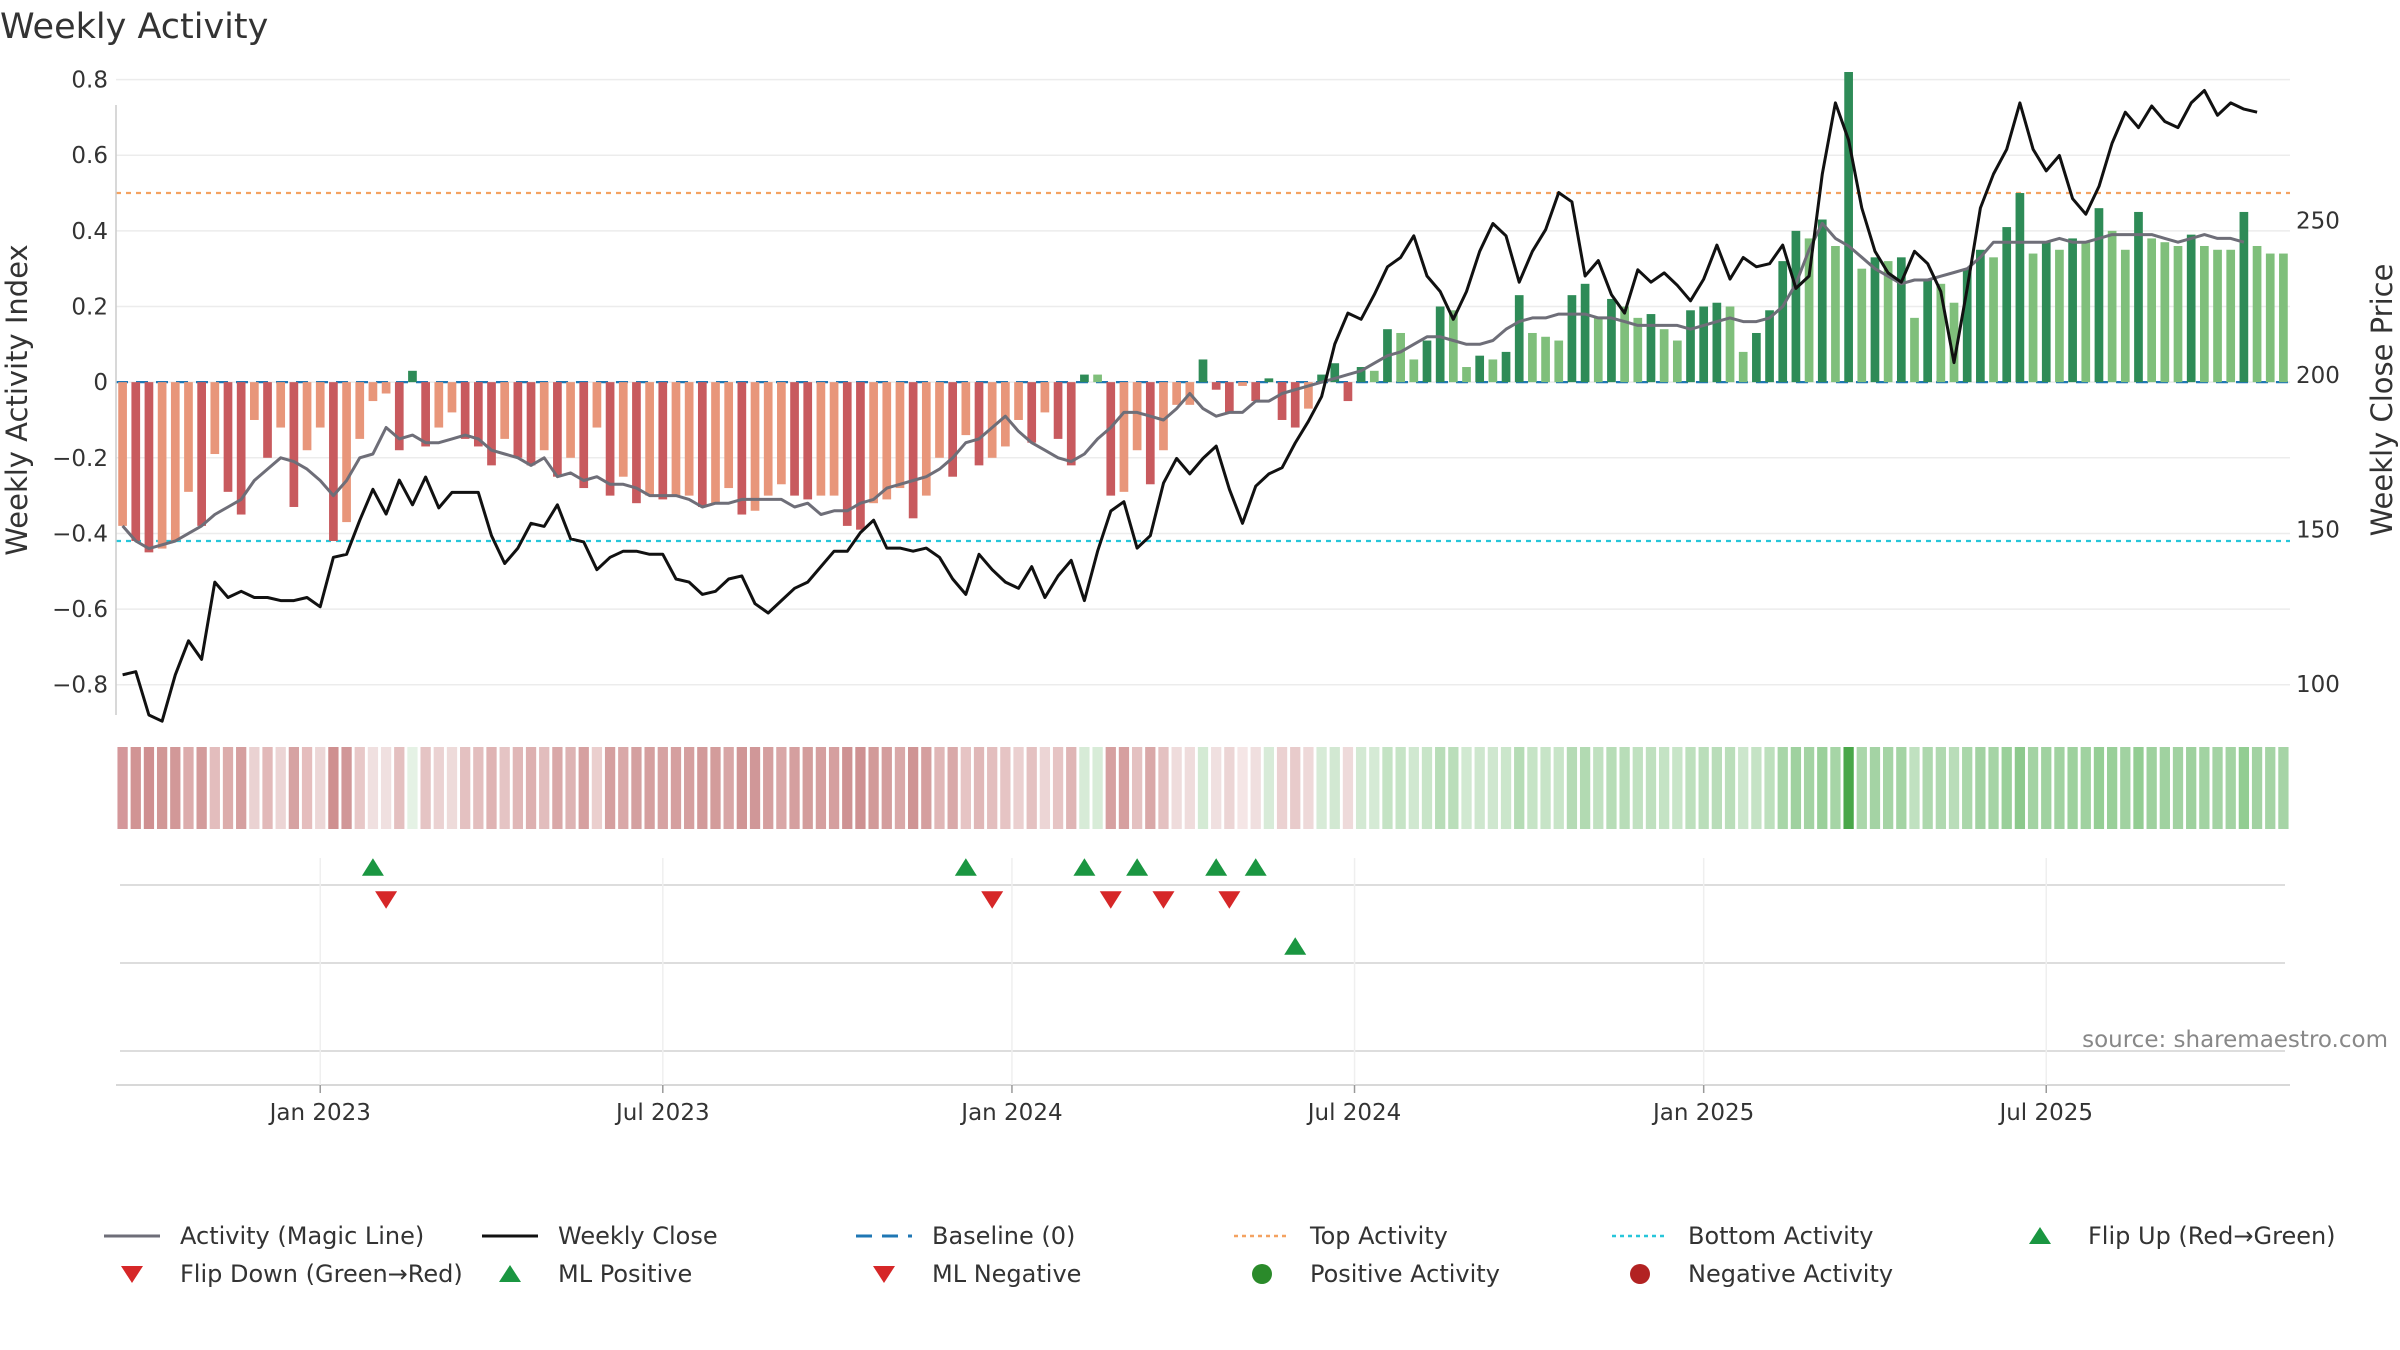  I want to click on y2-tick-label: 100, so click(2318, 685).